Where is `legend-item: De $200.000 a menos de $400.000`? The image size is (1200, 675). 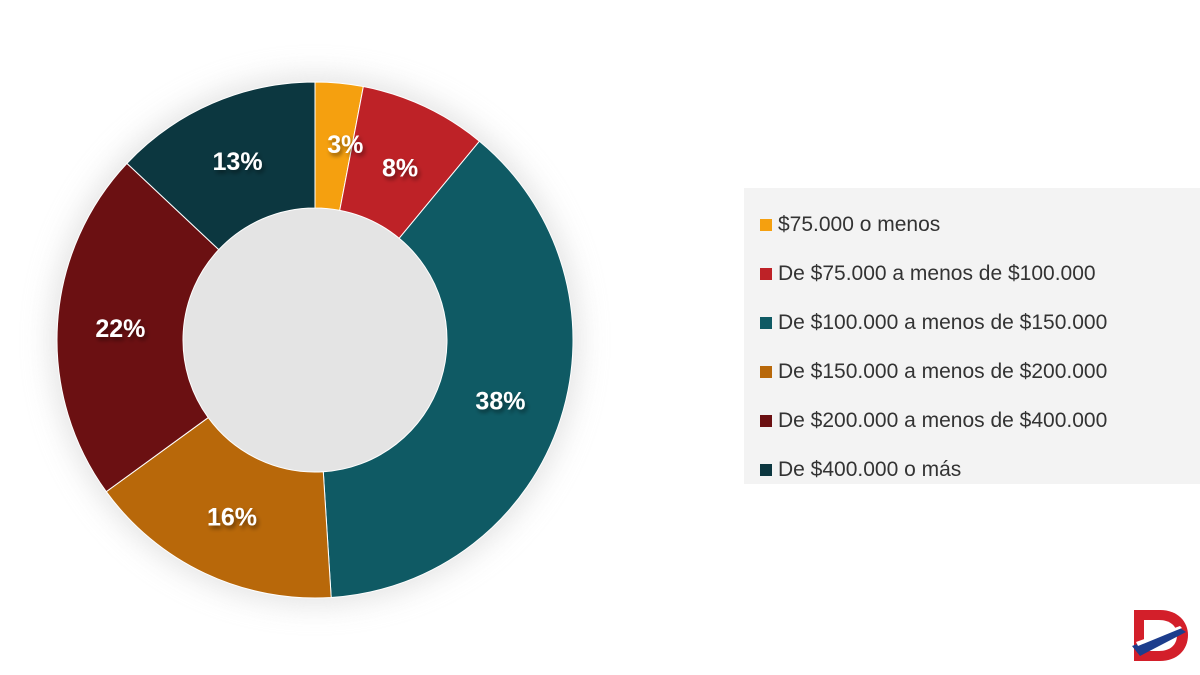
legend-item: De $200.000 a menos de $400.000 is located at coordinates (972, 420).